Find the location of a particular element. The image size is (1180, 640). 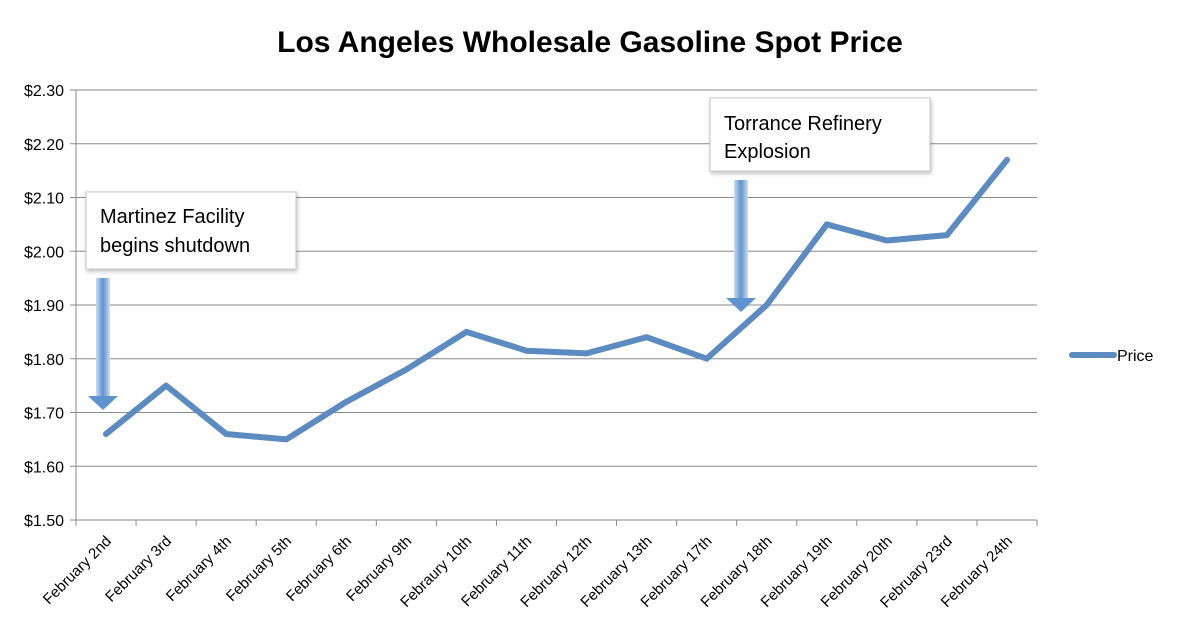

x-tick-label: February 2nd is located at coordinates (77, 570).